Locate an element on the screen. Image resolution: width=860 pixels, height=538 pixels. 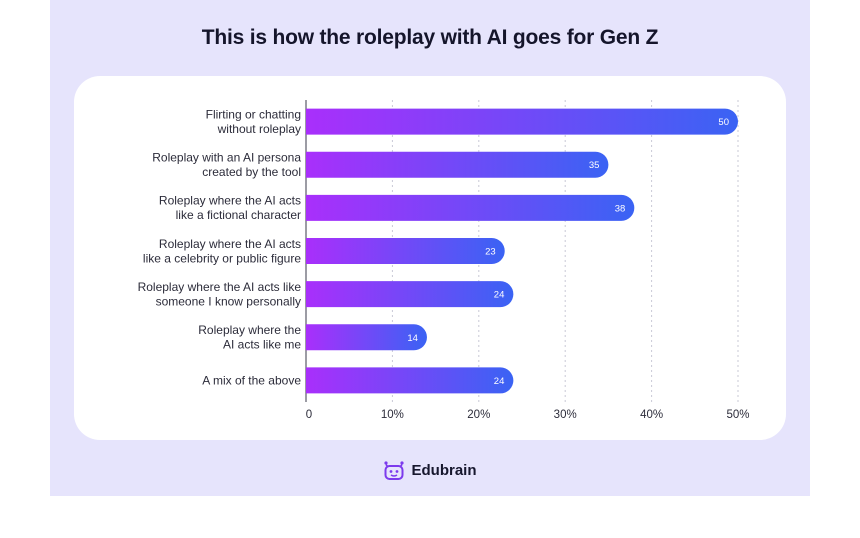
bar-value-label: 14 is located at coordinates (412, 338).